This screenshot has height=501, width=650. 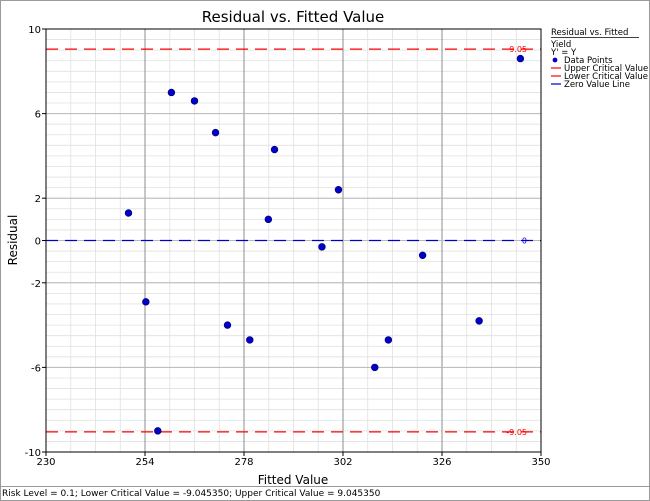 I want to click on x-tick-label: 302, so click(x=342, y=462).